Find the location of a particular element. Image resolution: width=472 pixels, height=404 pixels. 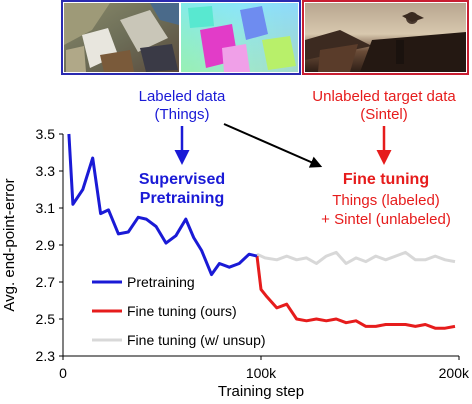

y-tick-label: 3.3 is located at coordinates (46, 171).